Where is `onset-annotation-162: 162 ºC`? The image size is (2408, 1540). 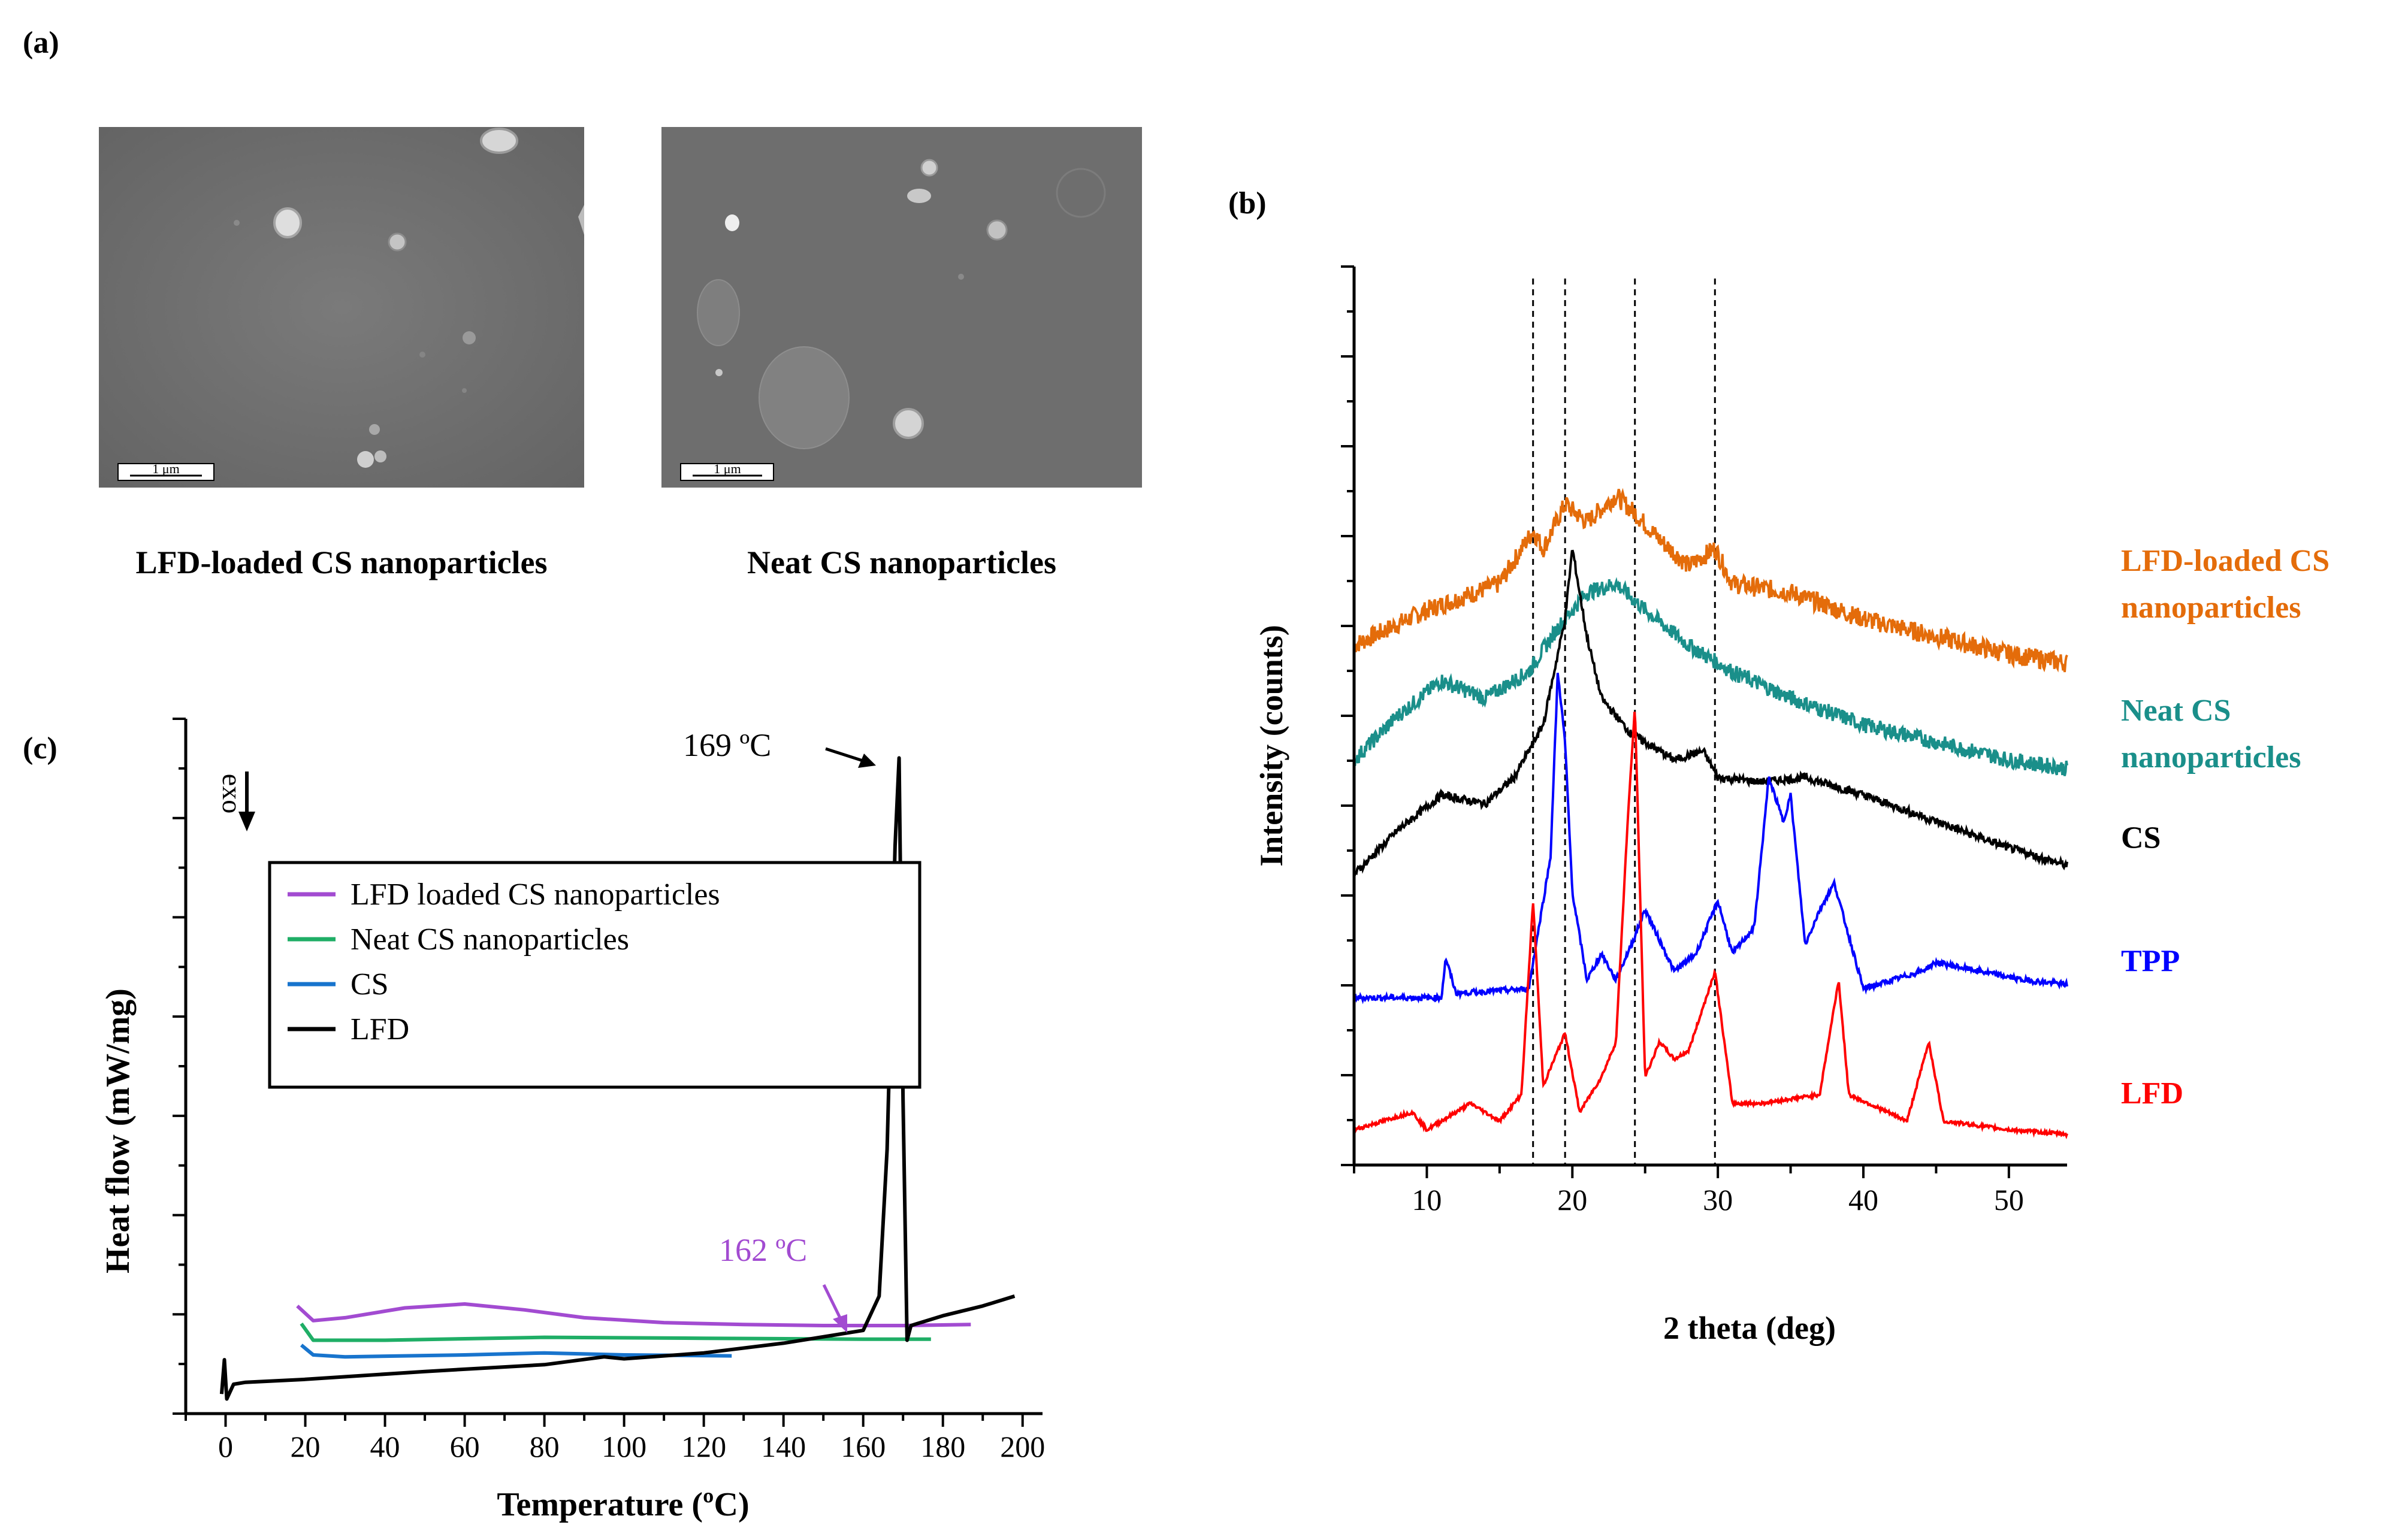 onset-annotation-162: 162 ºC is located at coordinates (763, 1250).